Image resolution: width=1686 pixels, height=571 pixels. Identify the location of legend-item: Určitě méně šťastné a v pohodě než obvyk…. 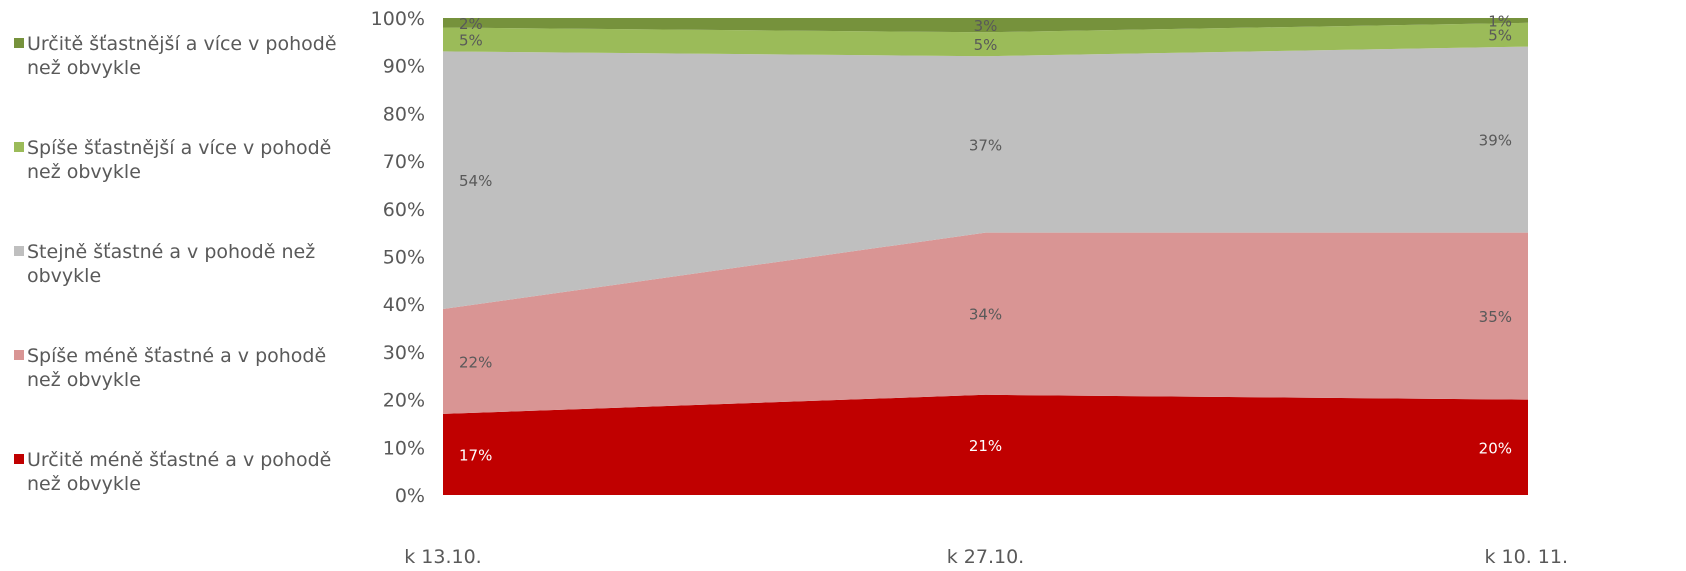
(186, 472).